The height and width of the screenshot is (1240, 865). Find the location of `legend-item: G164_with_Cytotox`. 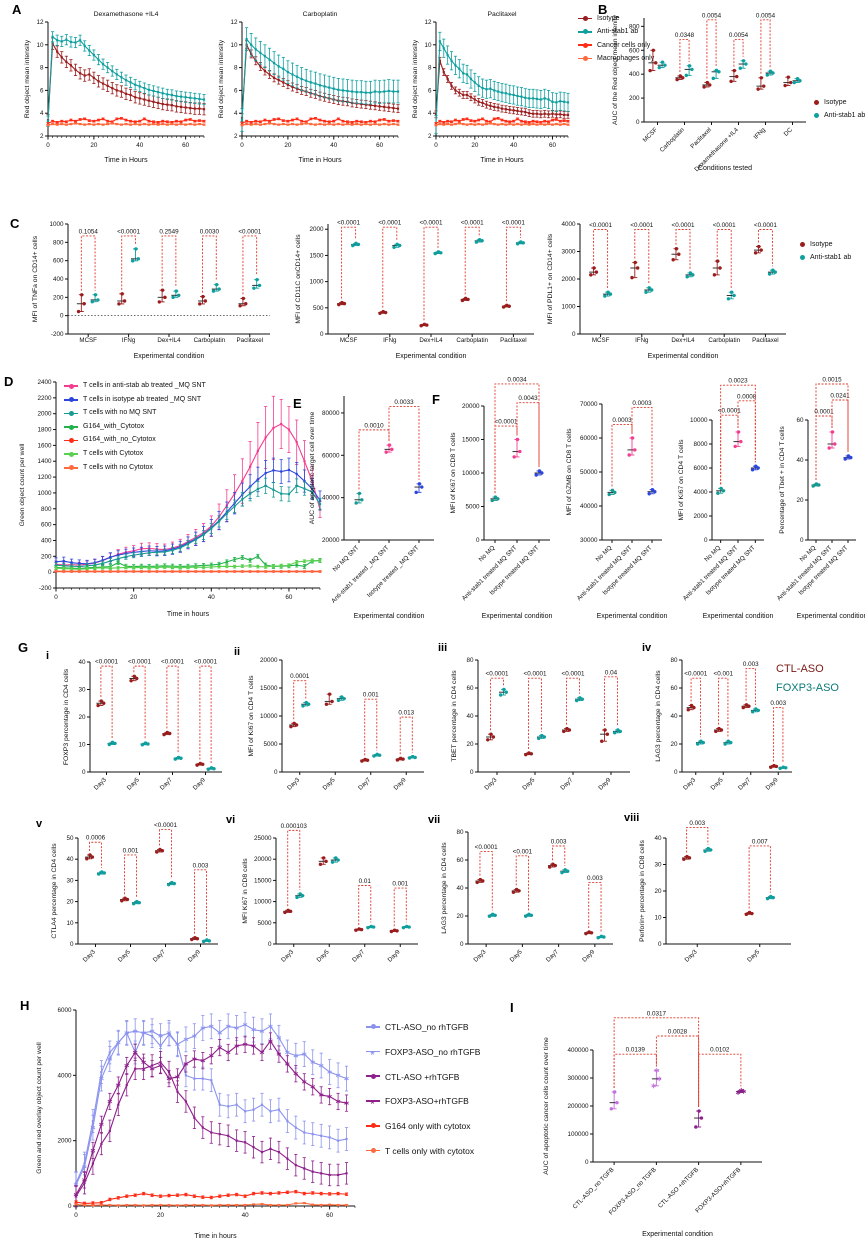

legend-item: G164_with_Cytotox is located at coordinates (135, 428).